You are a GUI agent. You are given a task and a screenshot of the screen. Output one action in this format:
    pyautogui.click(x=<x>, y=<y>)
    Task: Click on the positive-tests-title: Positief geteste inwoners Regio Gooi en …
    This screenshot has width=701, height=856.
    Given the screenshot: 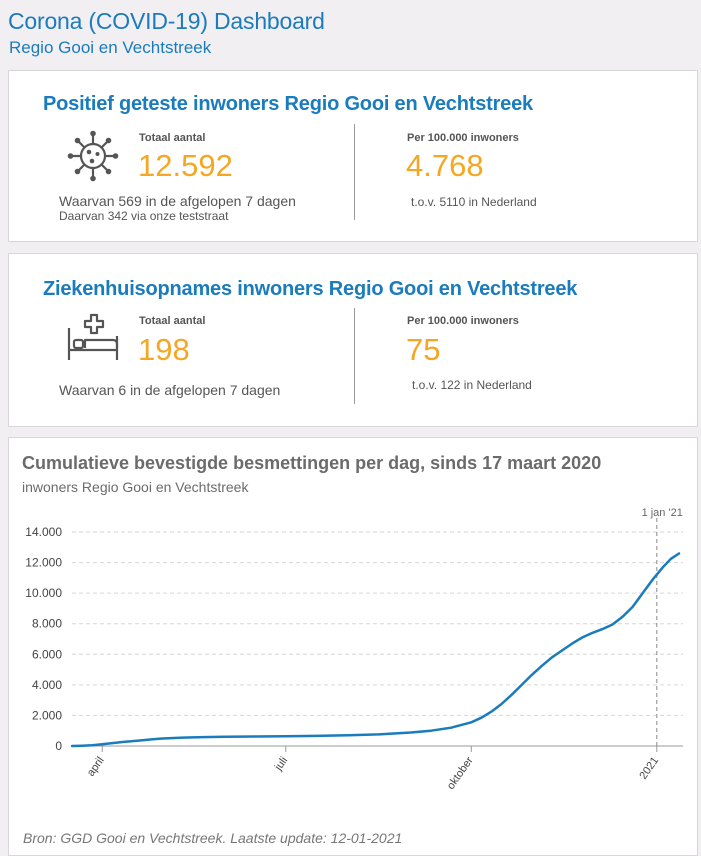 What is the action you would take?
    pyautogui.click(x=288, y=104)
    